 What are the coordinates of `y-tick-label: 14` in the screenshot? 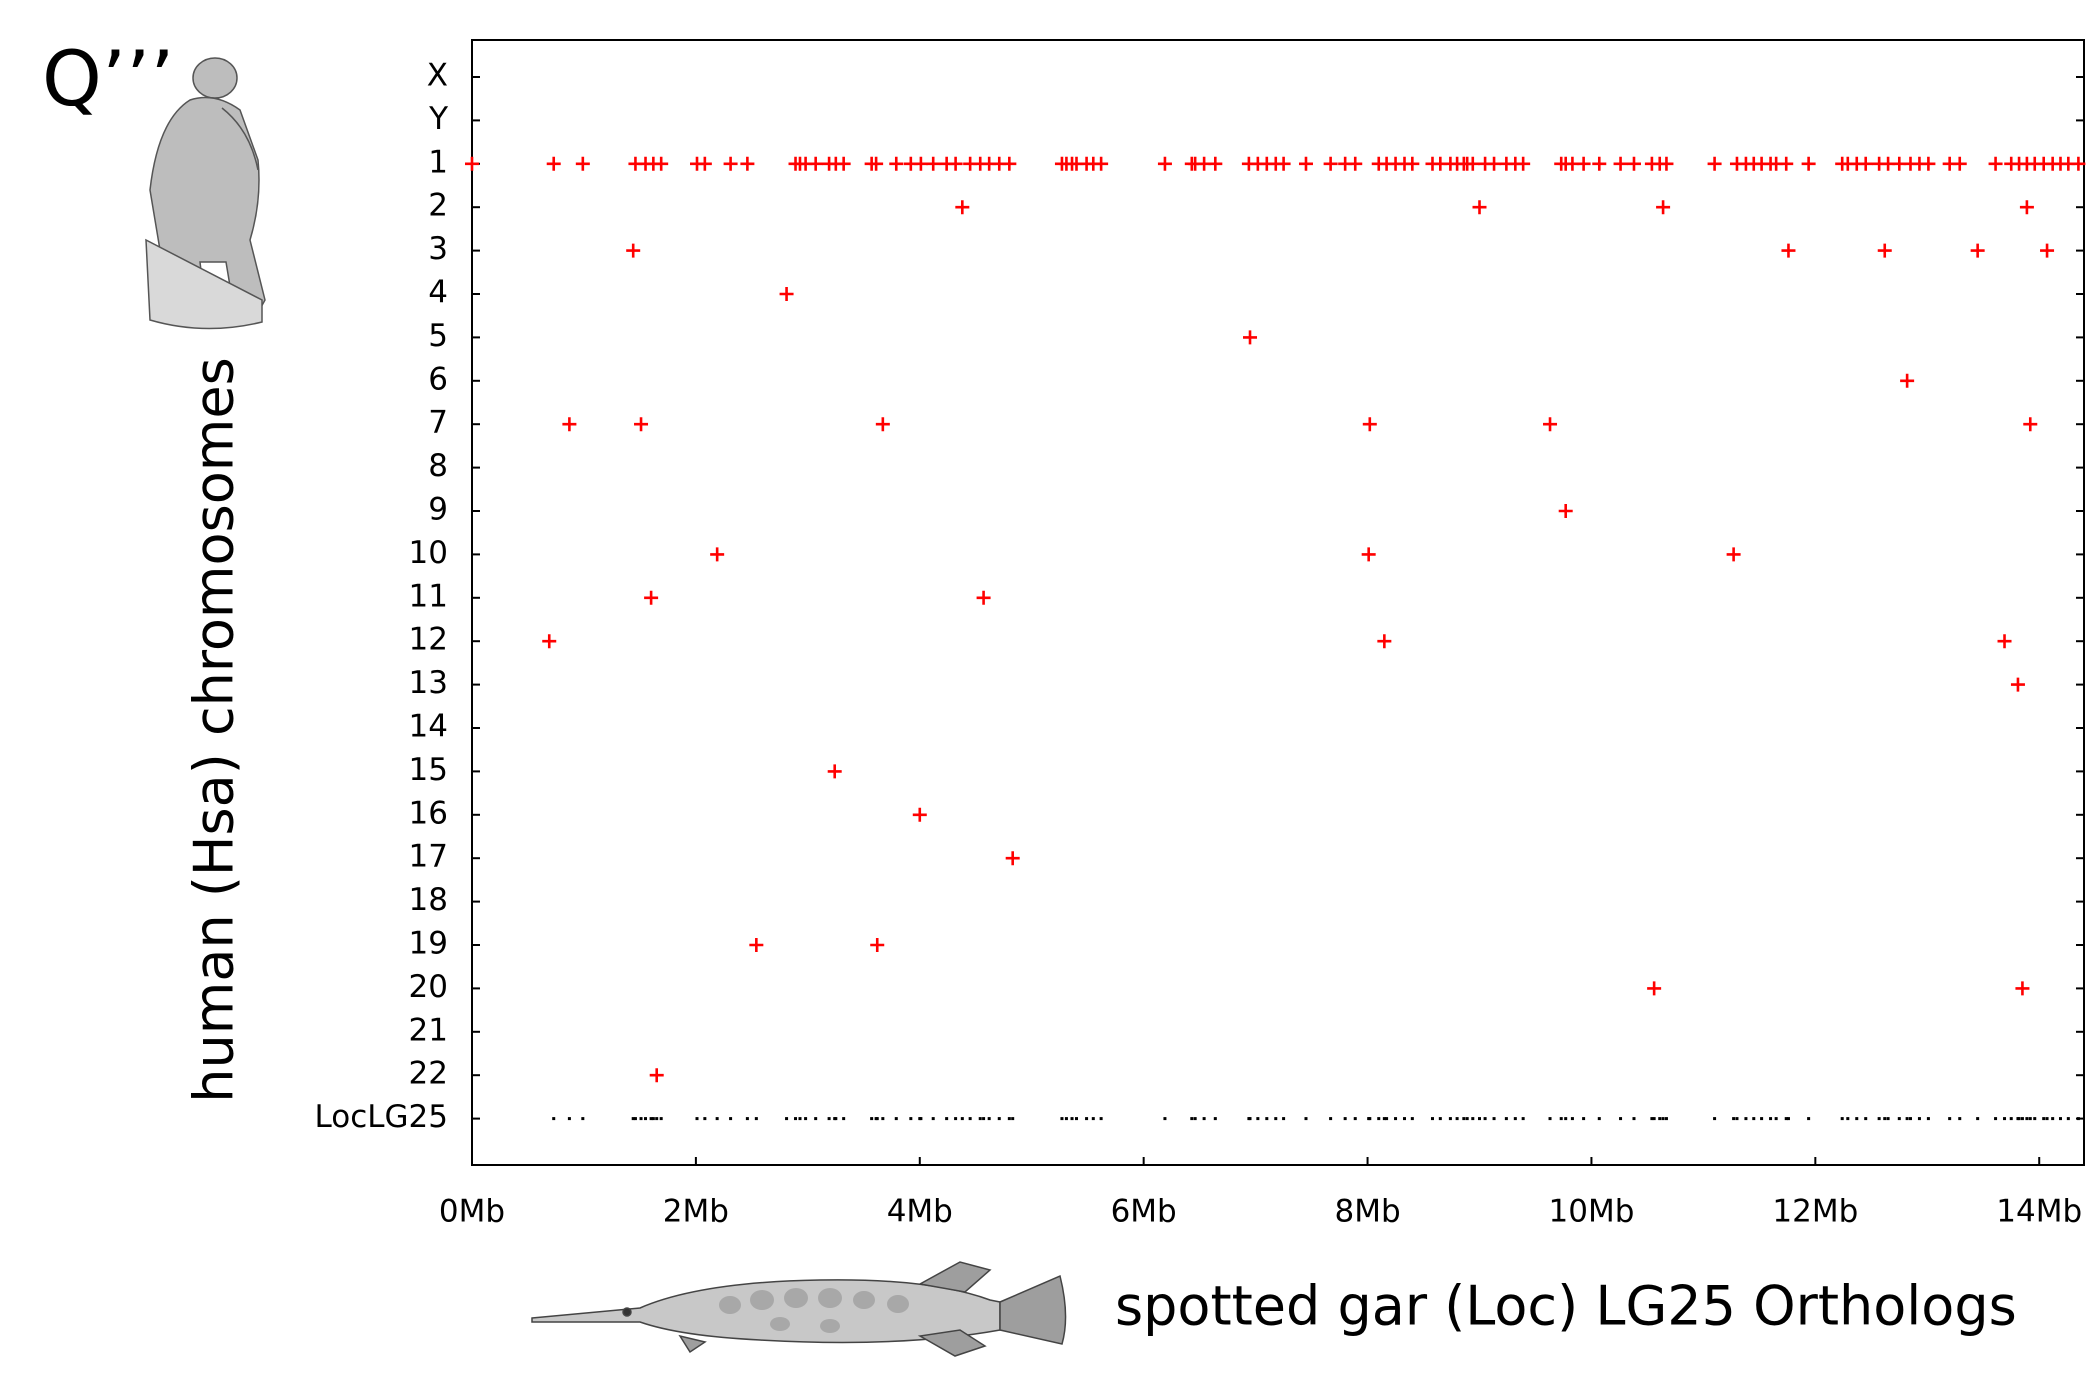 It's located at (428, 727).